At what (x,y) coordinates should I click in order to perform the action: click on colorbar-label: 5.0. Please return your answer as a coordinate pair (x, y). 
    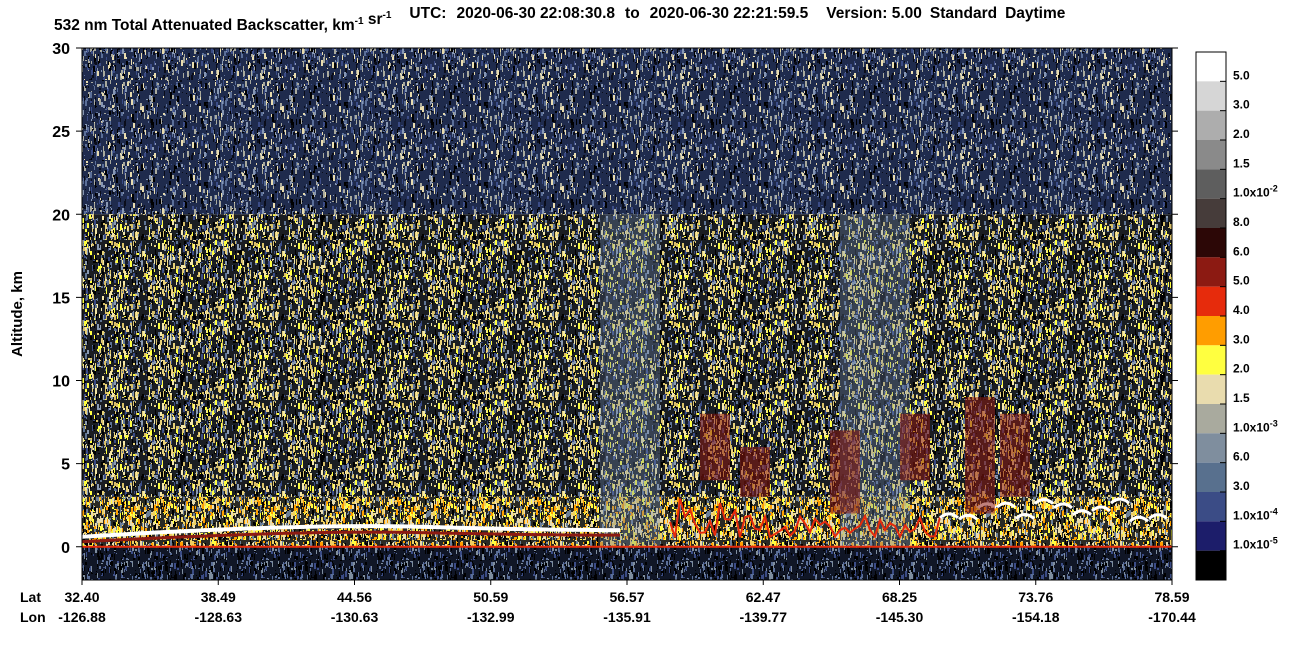
    Looking at the image, I should click on (1241, 281).